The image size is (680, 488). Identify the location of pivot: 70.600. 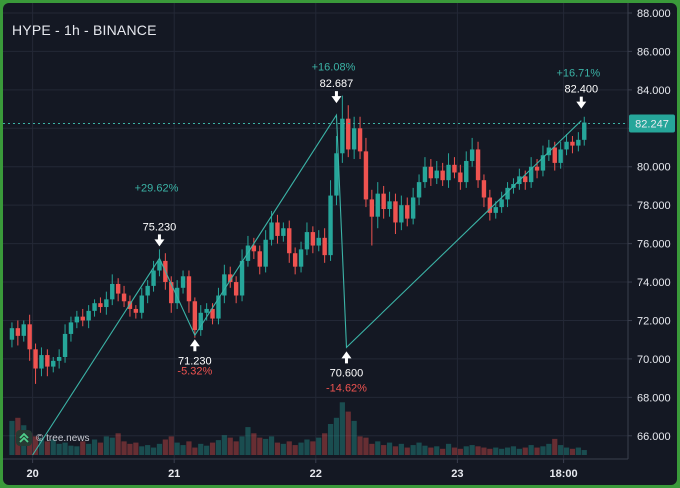
(346, 365).